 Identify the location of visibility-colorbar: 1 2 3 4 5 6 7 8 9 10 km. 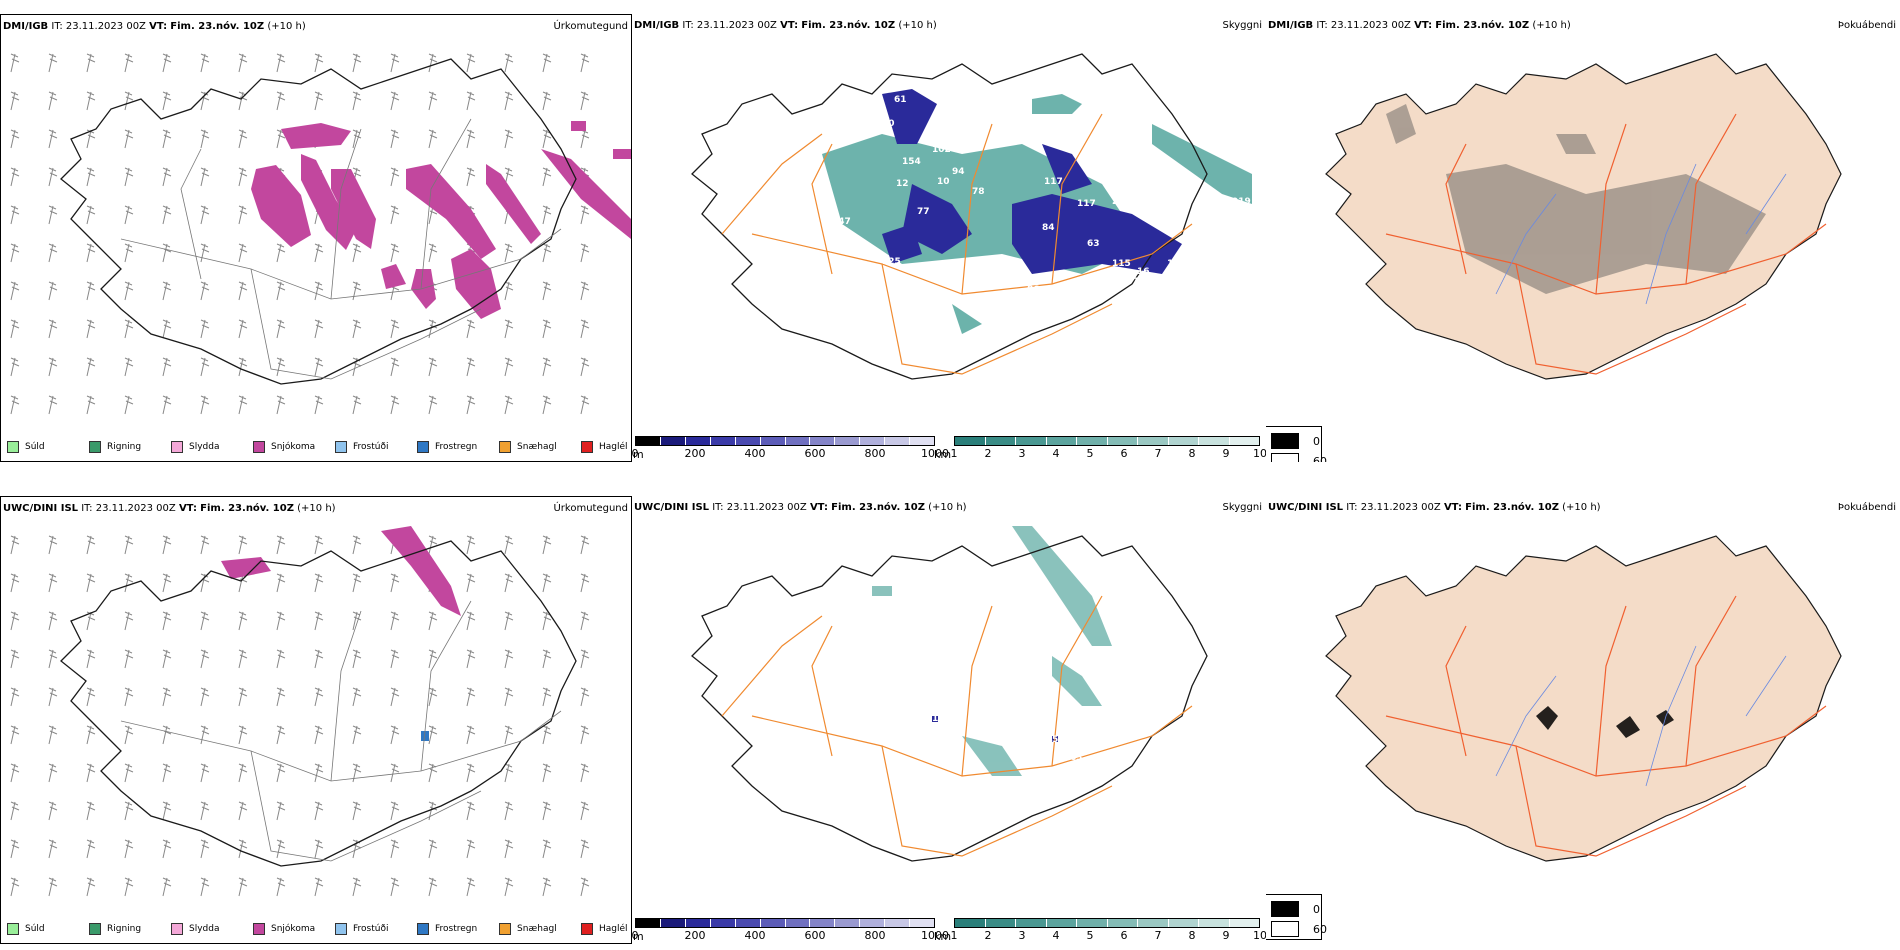
(1100, 448).